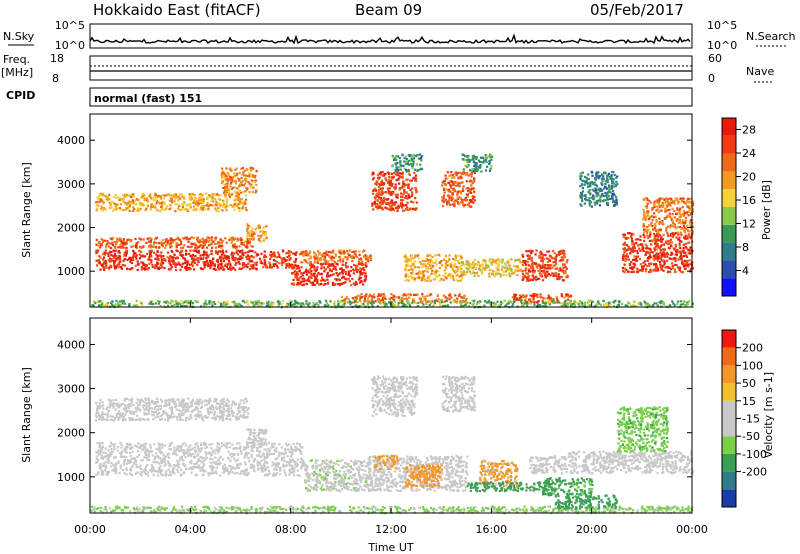 Image resolution: width=800 pixels, height=554 pixels. Describe the element at coordinates (55, 78) in the screenshot. I see `freq-left-tick-bottom: 8` at that location.